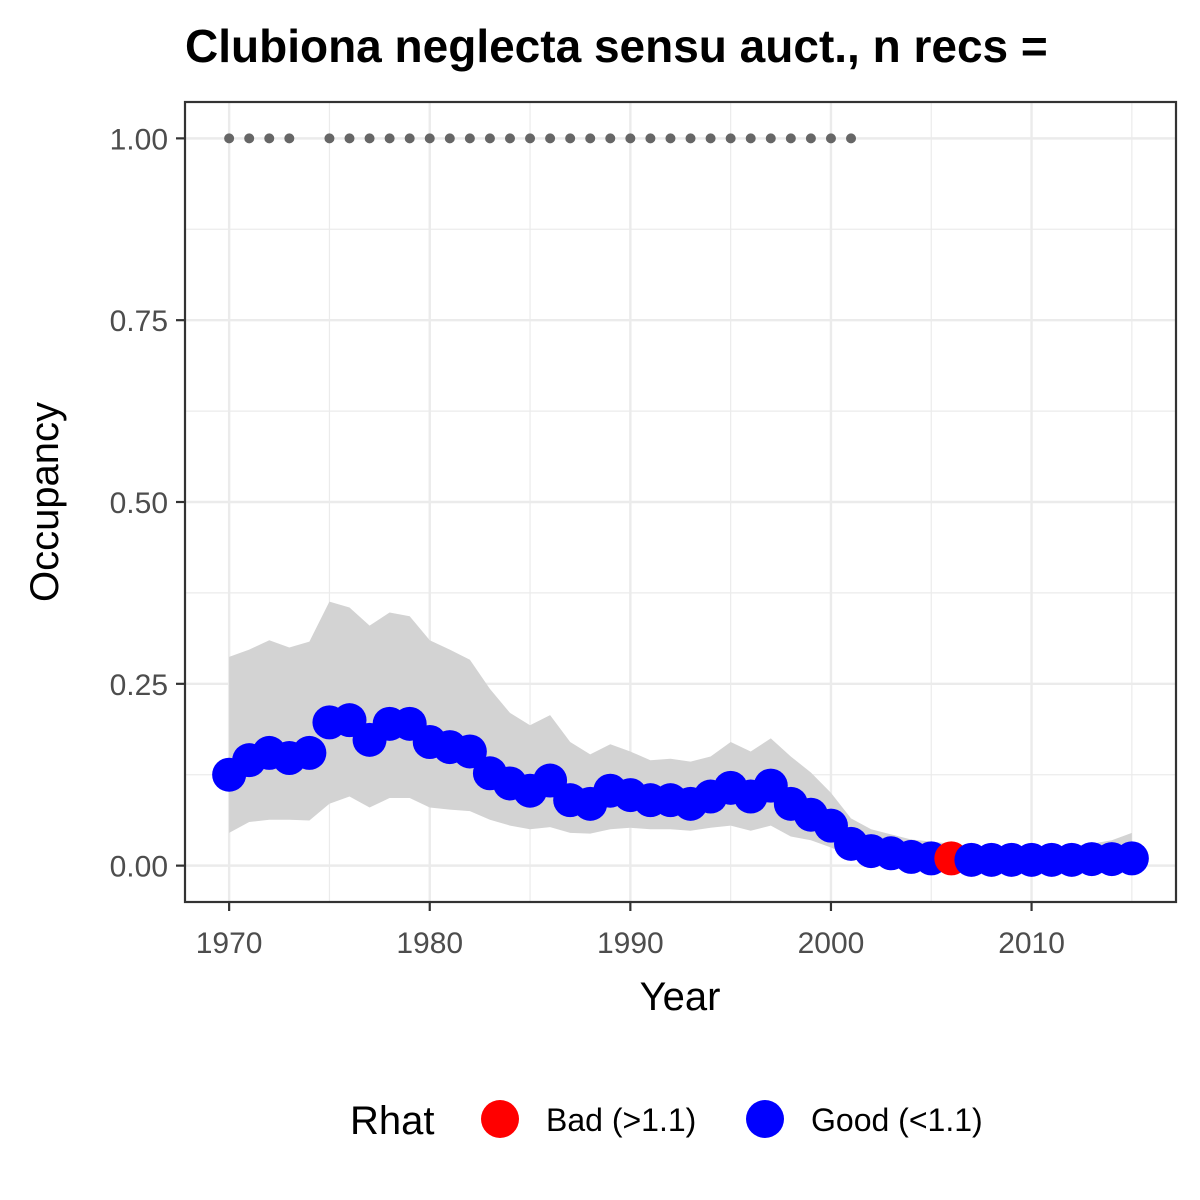 This screenshot has height=1200, width=1200. I want to click on chart-title: Clubiona neglecta sensu auct., n recs =, so click(616, 46).